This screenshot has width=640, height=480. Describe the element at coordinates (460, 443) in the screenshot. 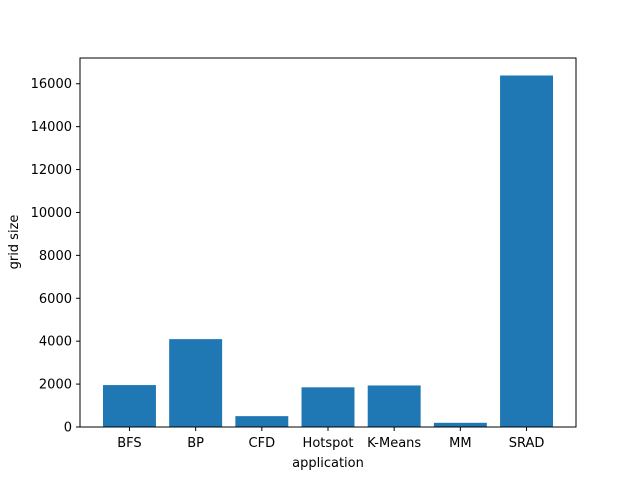

I see `x-tick-label: MM` at that location.